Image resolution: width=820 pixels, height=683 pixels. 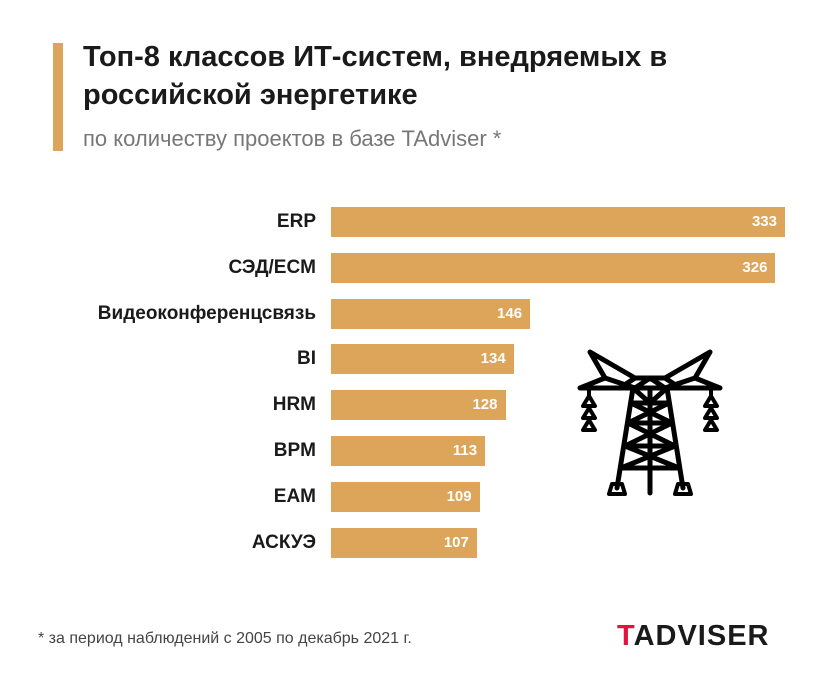 What do you see at coordinates (296, 221) in the screenshot?
I see `category-label: ERP` at bounding box center [296, 221].